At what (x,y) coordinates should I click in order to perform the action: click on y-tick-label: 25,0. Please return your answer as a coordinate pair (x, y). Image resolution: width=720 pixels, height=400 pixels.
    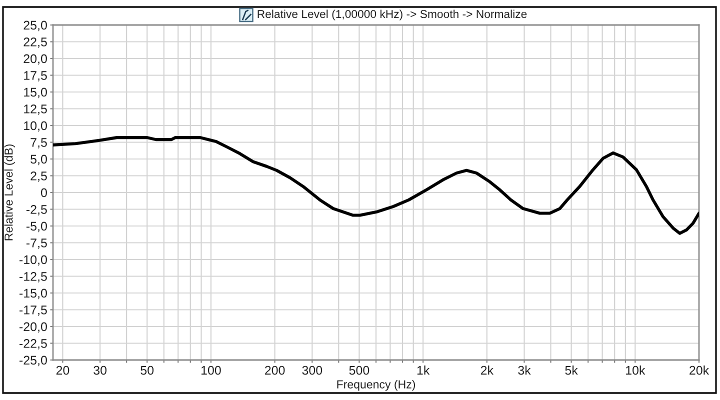
    Looking at the image, I should click on (35, 26).